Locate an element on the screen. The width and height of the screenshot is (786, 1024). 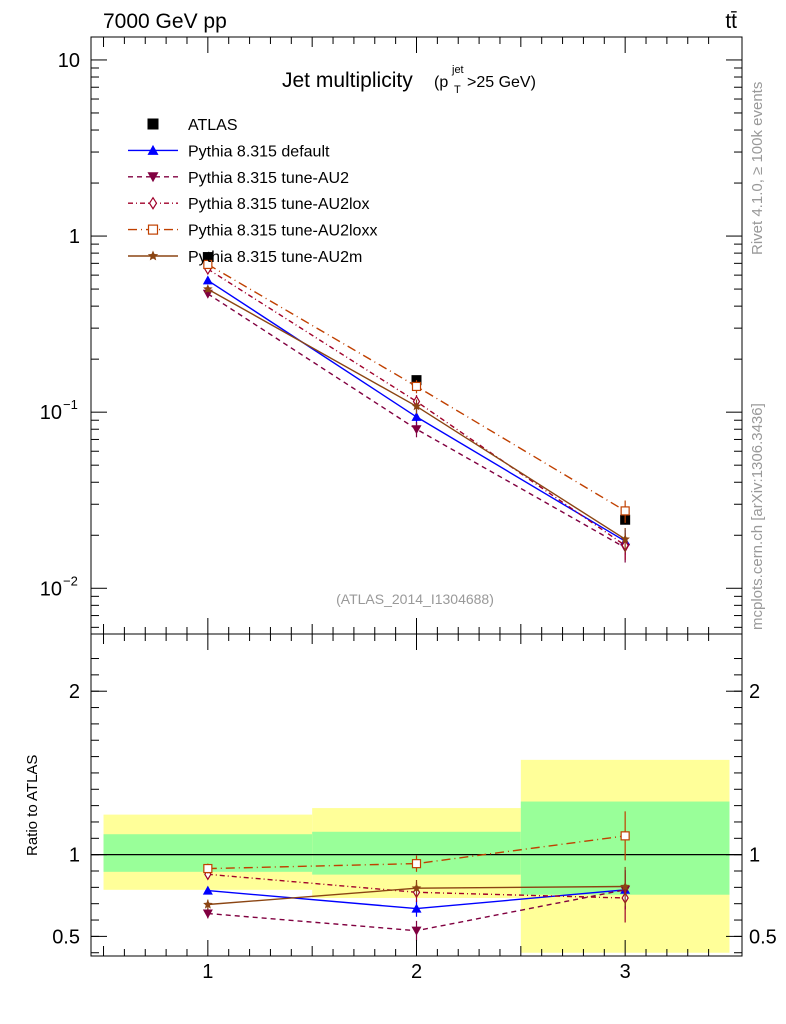
ratio-y-tick-label-right: 1 is located at coordinates (754, 856).